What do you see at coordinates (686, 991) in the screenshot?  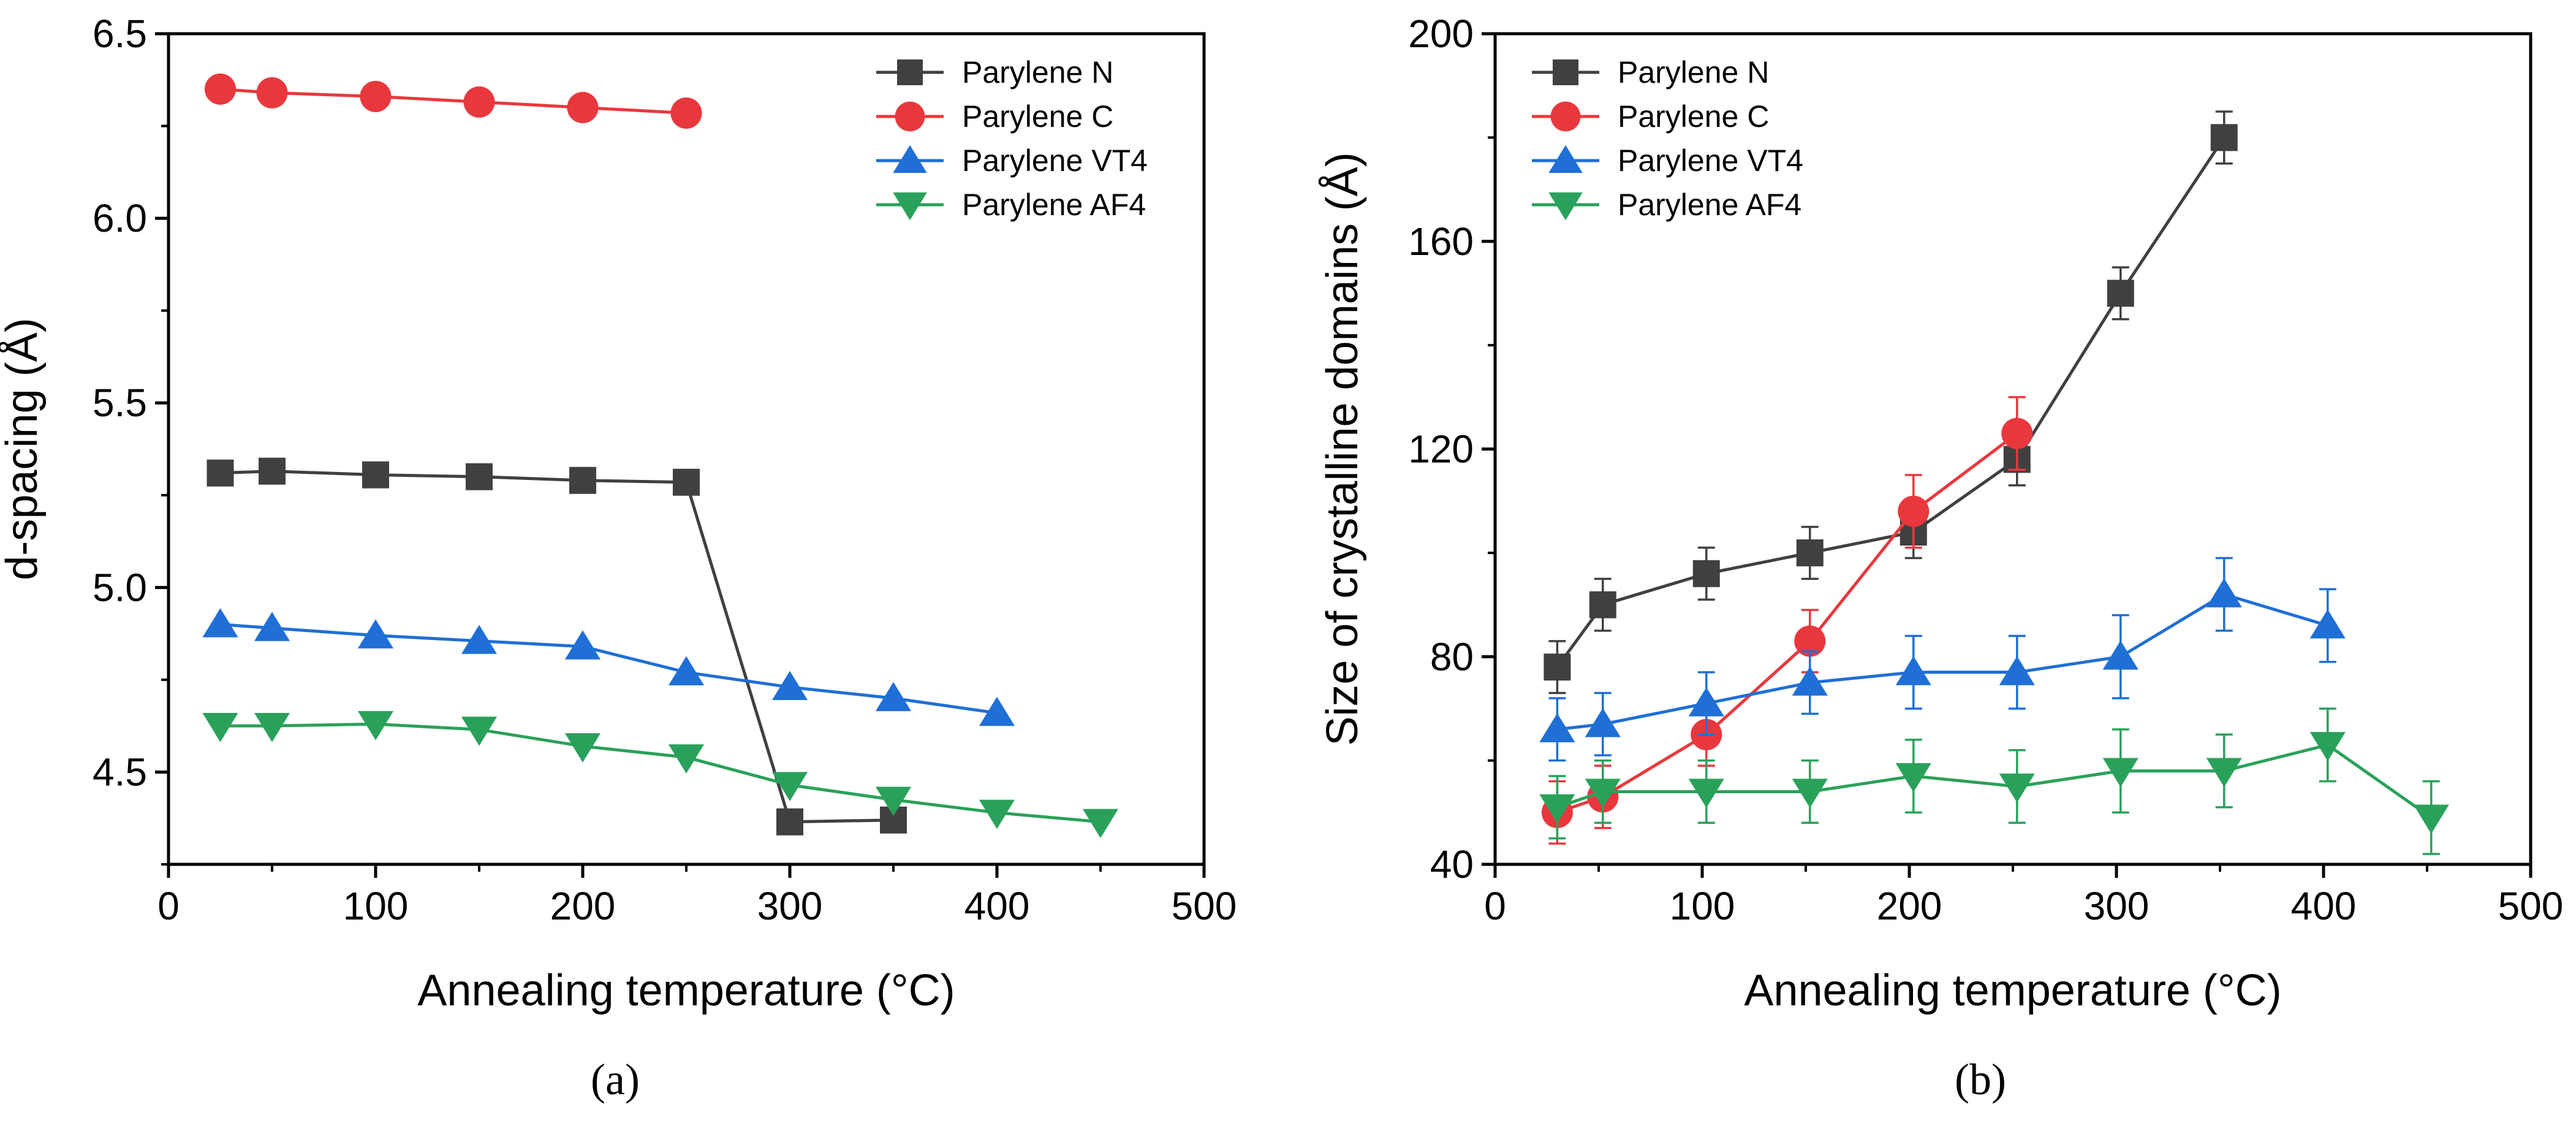 I see `x-axis-title: Annealing temperature (°C)` at bounding box center [686, 991].